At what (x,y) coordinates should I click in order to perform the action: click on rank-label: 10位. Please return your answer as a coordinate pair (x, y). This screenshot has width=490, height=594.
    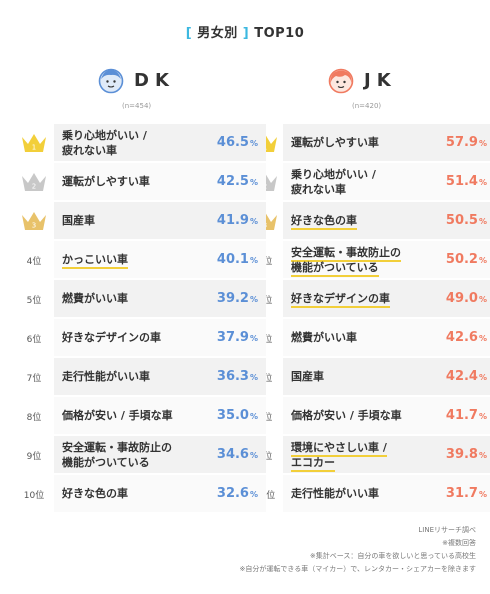
    Looking at the image, I should click on (34, 496).